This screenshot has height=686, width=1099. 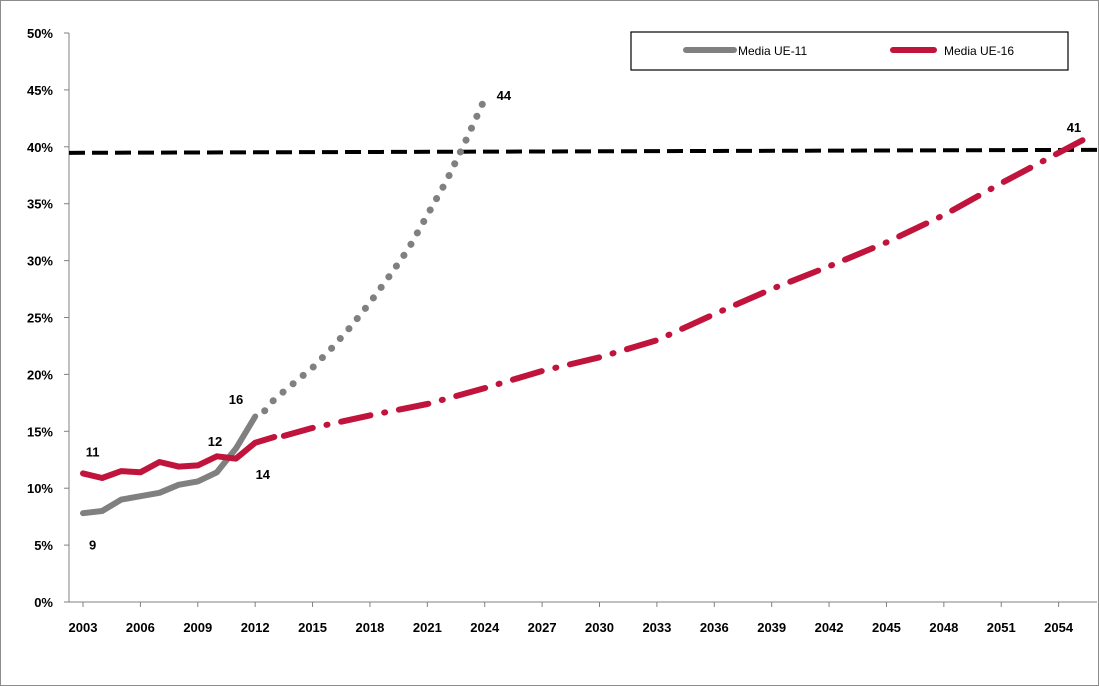 What do you see at coordinates (886, 627) in the screenshot?
I see `x-tick-label: 2045` at bounding box center [886, 627].